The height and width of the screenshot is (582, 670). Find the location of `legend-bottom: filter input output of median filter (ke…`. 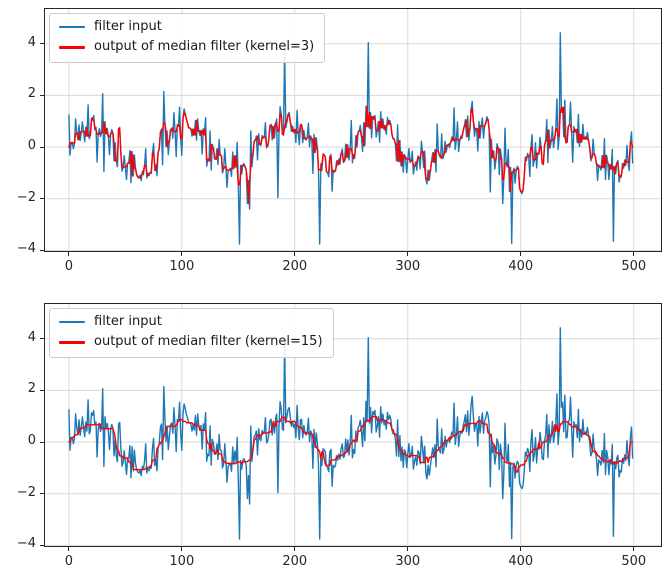

legend-bottom: filter input output of median filter (ke… is located at coordinates (191, 333).